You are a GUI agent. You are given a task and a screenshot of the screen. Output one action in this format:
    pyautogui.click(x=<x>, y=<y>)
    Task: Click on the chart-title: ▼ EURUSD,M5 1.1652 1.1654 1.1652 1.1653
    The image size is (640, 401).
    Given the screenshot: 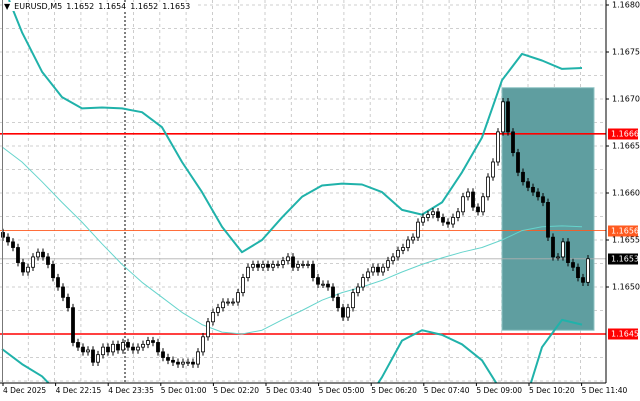 What is the action you would take?
    pyautogui.click(x=100, y=6)
    